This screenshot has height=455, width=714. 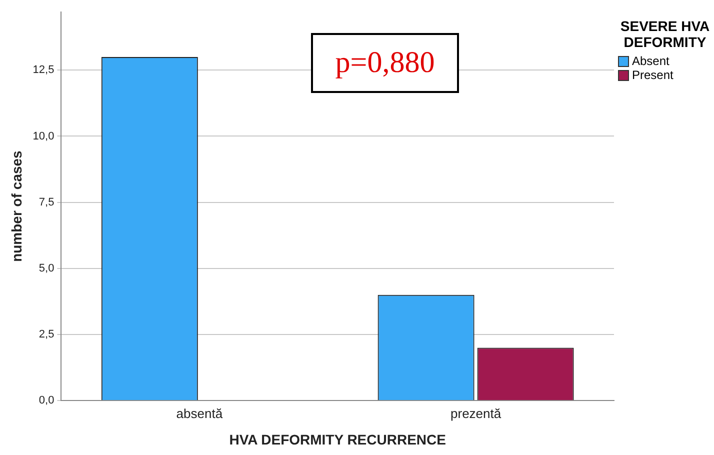 What do you see at coordinates (476, 413) in the screenshot?
I see `x-tick-label: prezentă` at bounding box center [476, 413].